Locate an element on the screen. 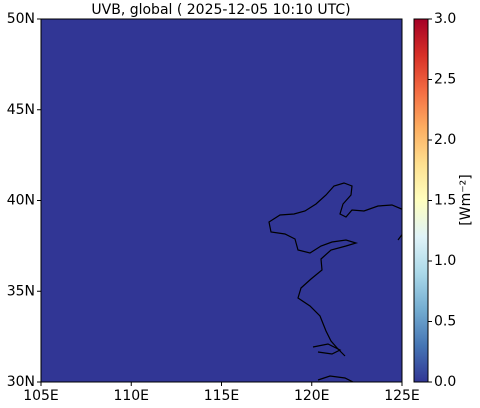 This screenshot has width=480, height=408. x-tick-label: 125E is located at coordinates (402, 396).